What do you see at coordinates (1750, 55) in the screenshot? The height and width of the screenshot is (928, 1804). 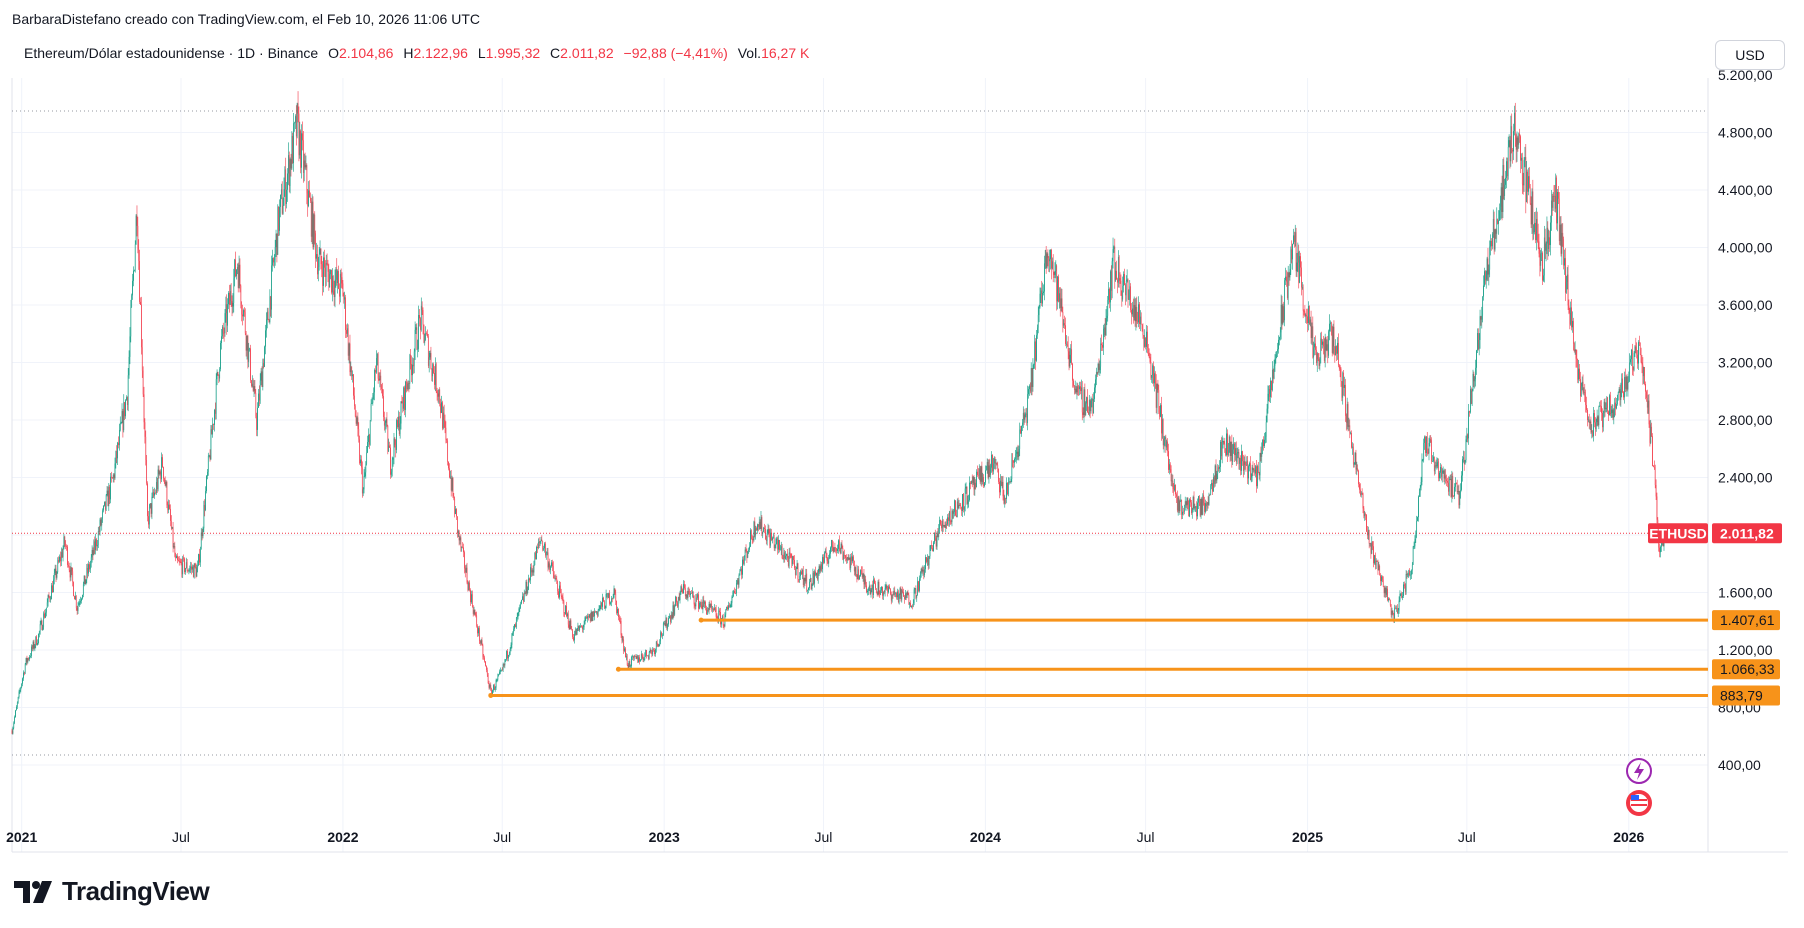 I see `currency-button: USD` at bounding box center [1750, 55].